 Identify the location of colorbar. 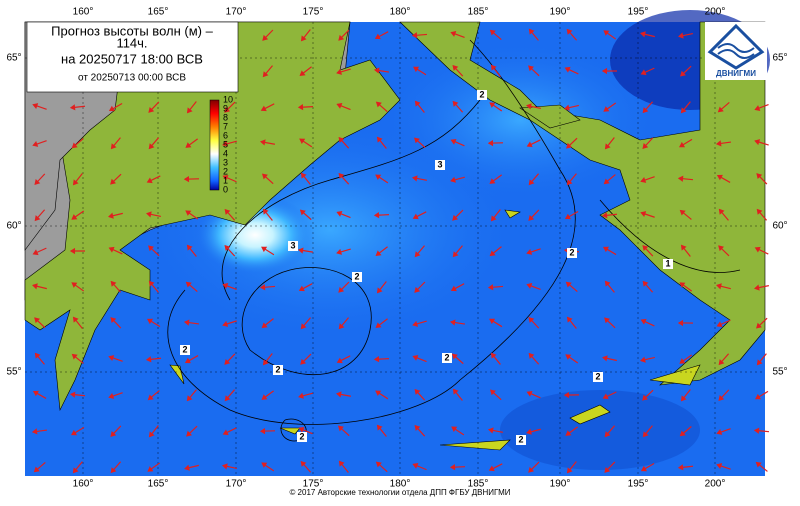
(214, 145).